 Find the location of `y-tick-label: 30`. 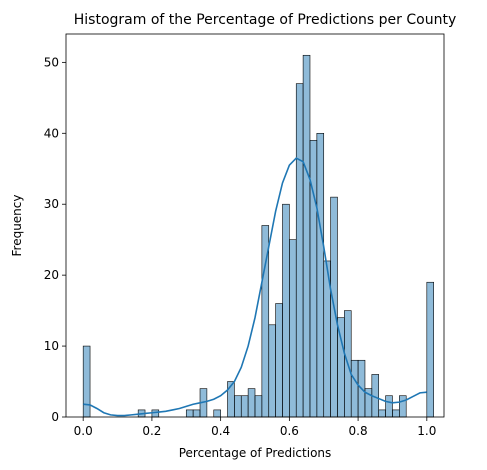

y-tick-label: 30 is located at coordinates (51, 204).